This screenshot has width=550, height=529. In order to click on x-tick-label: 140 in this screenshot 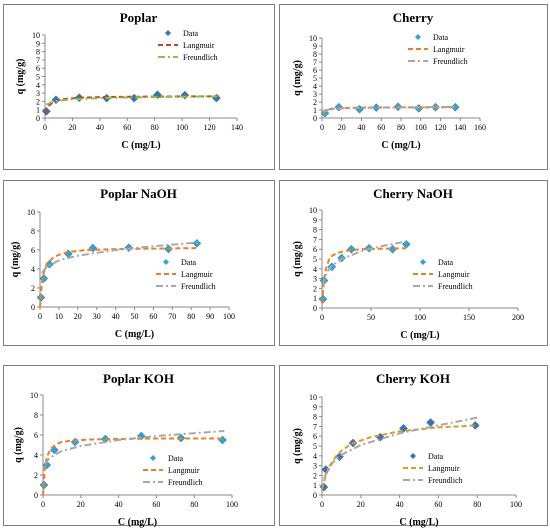, I will do `click(237, 127)`.